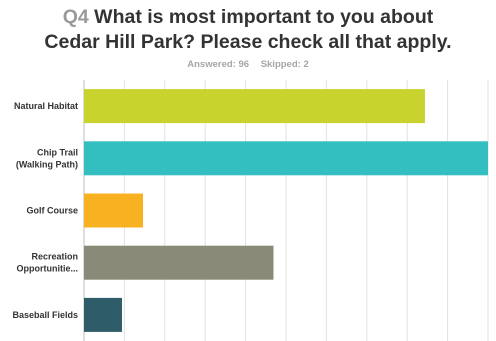  Describe the element at coordinates (57, 152) in the screenshot. I see `category-label-line: Chip Trail` at that location.